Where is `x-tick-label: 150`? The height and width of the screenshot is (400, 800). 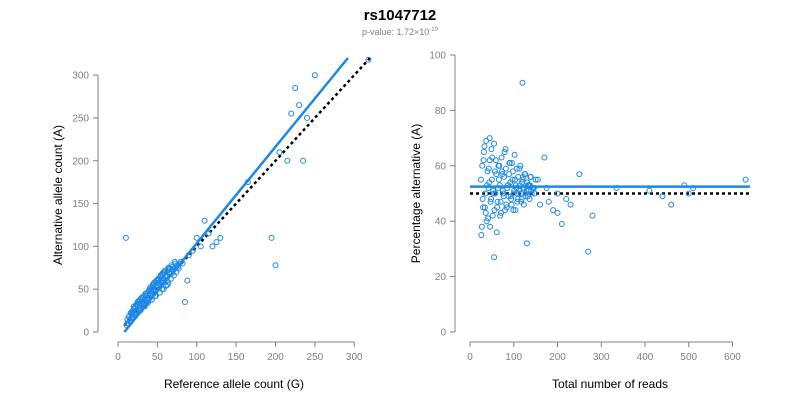
x-tick-label: 150 is located at coordinates (236, 357).